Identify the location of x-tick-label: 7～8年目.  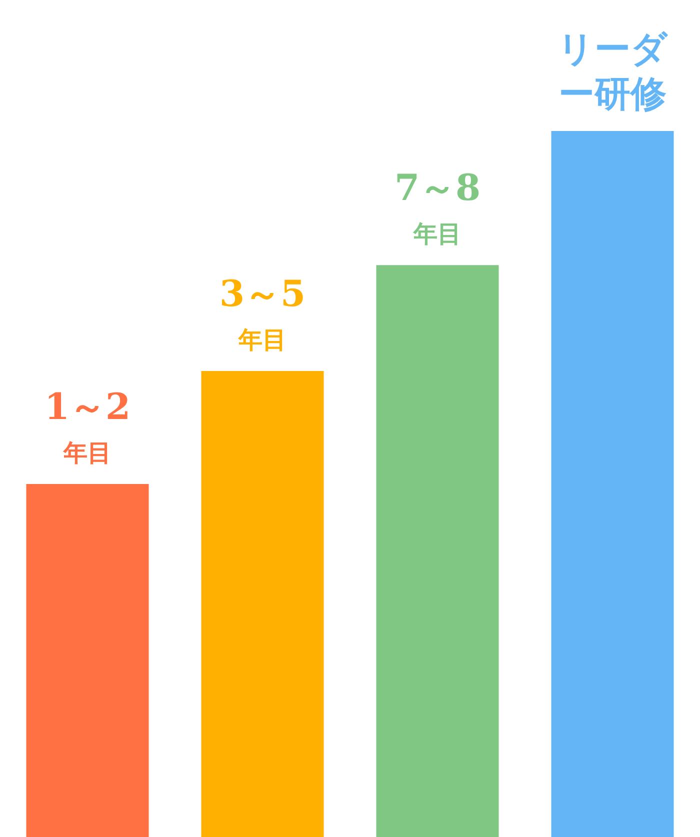
(437, 207).